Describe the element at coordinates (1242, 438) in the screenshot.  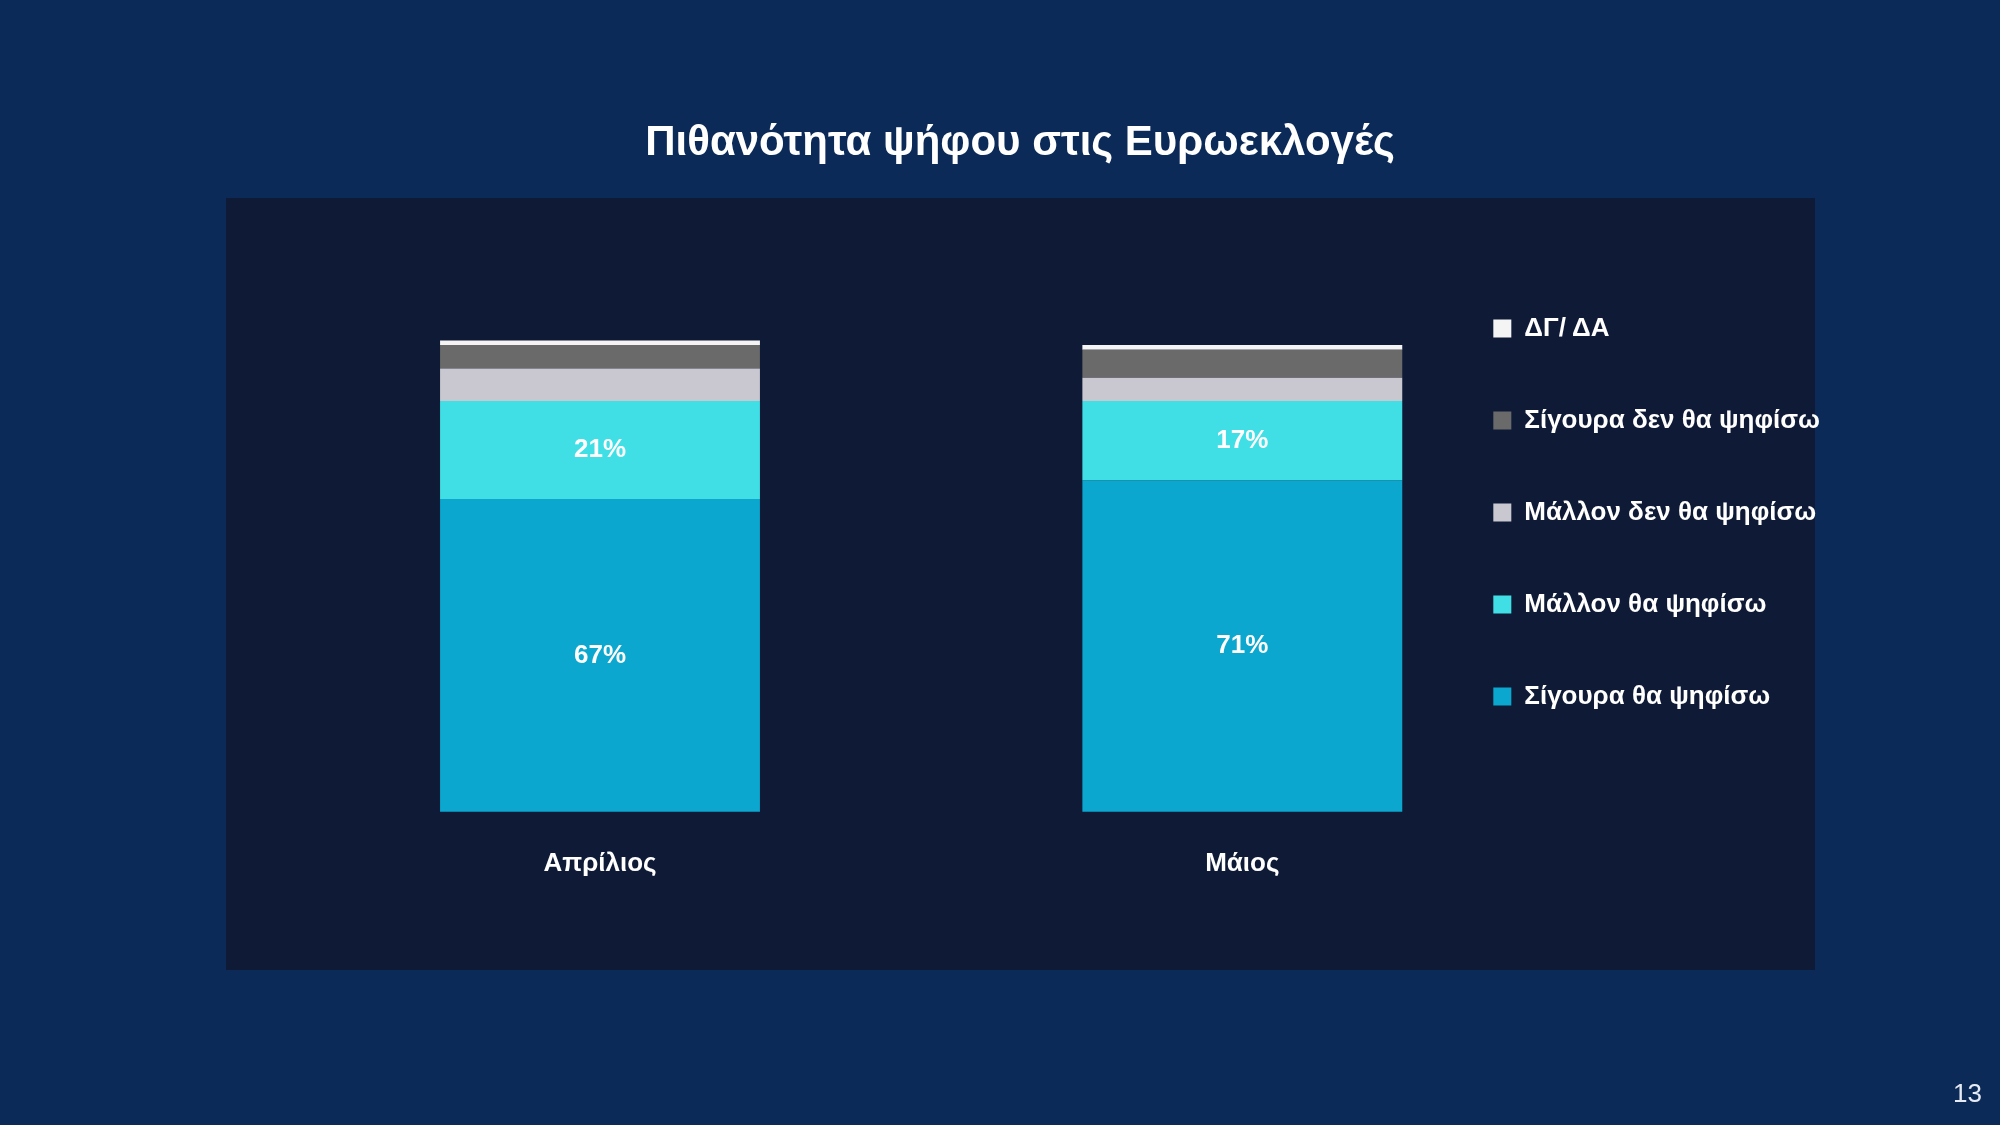
I see `data-label: 17%` at that location.